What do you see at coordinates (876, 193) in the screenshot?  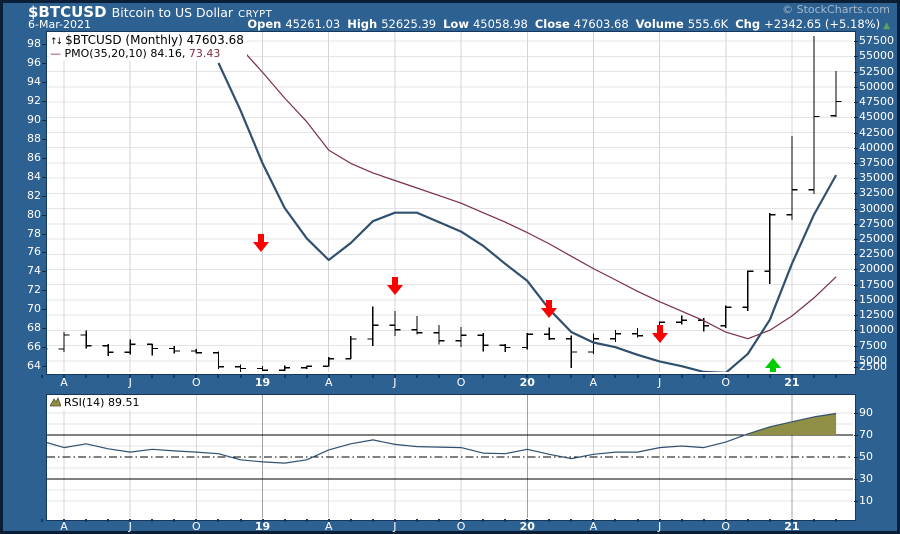 I see `price-axis-label: 32500` at bounding box center [876, 193].